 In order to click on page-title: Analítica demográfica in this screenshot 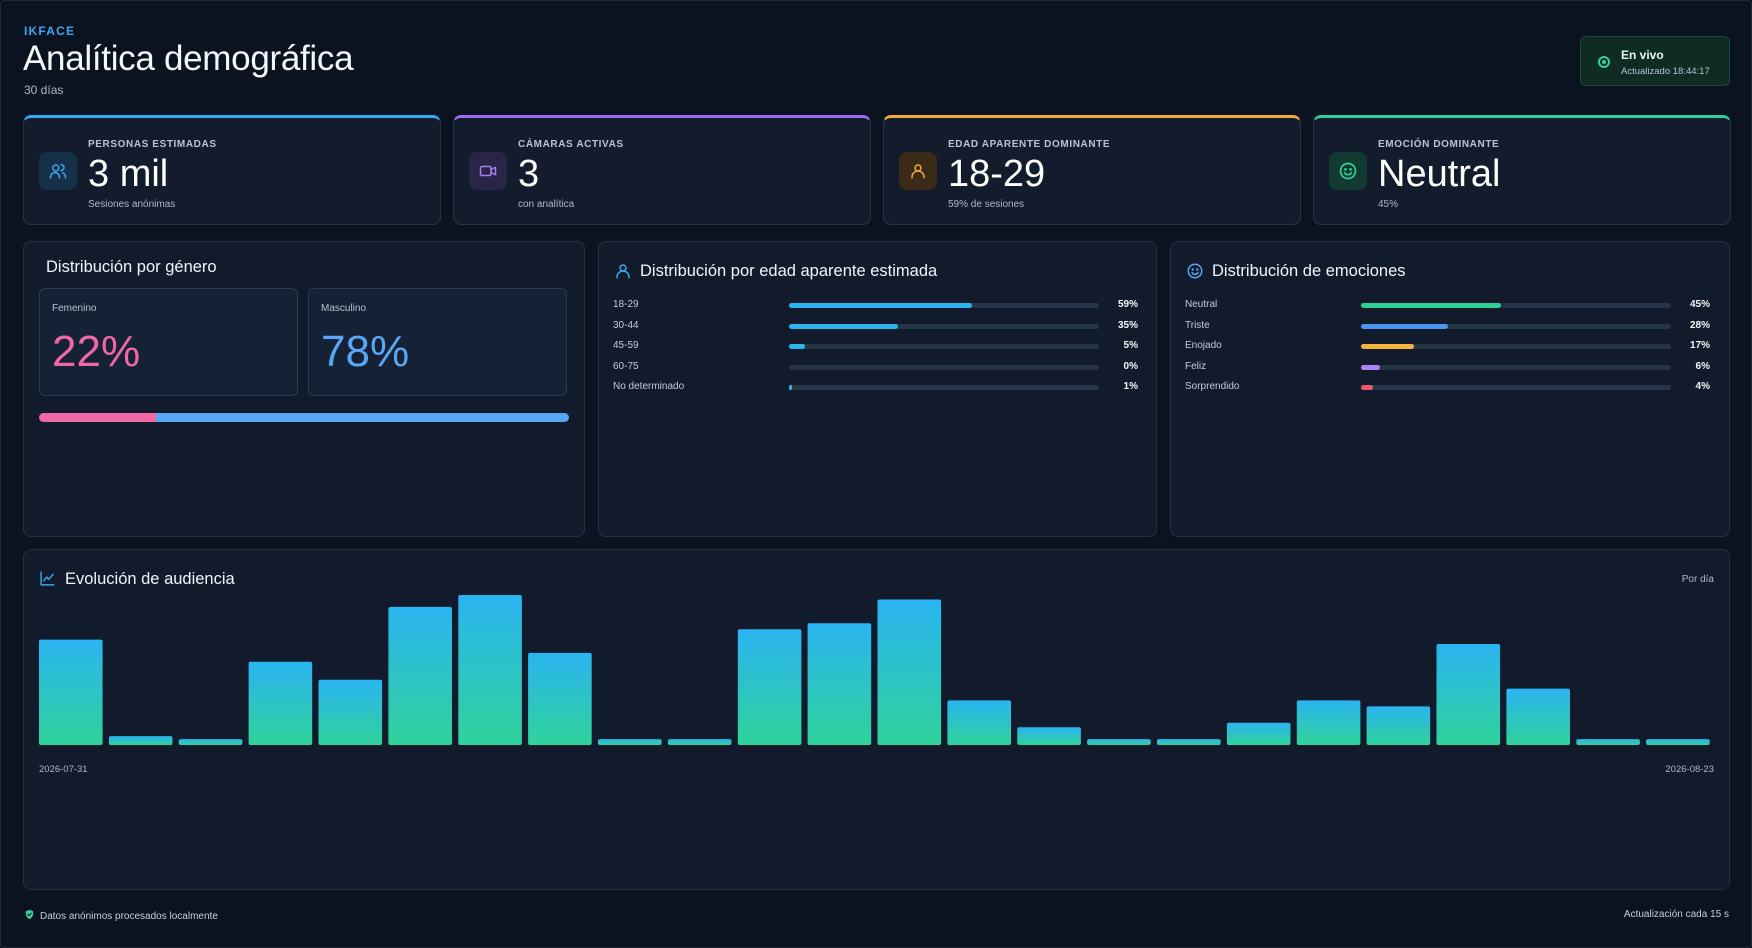, I will do `click(188, 58)`.